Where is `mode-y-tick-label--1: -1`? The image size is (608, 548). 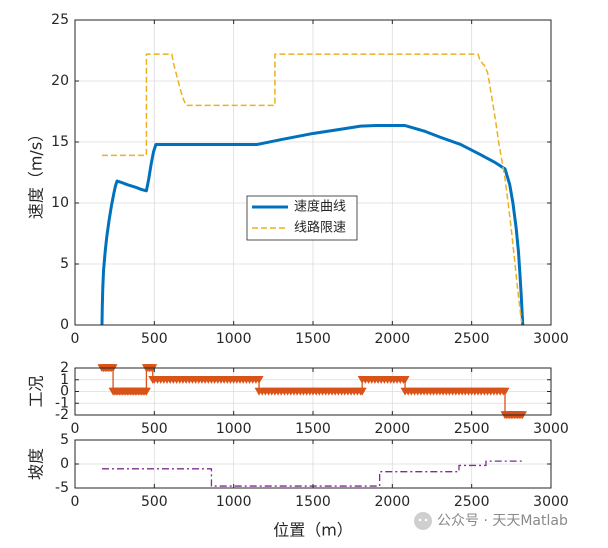
mode-y-tick-label--1: -1 is located at coordinates (62, 403).